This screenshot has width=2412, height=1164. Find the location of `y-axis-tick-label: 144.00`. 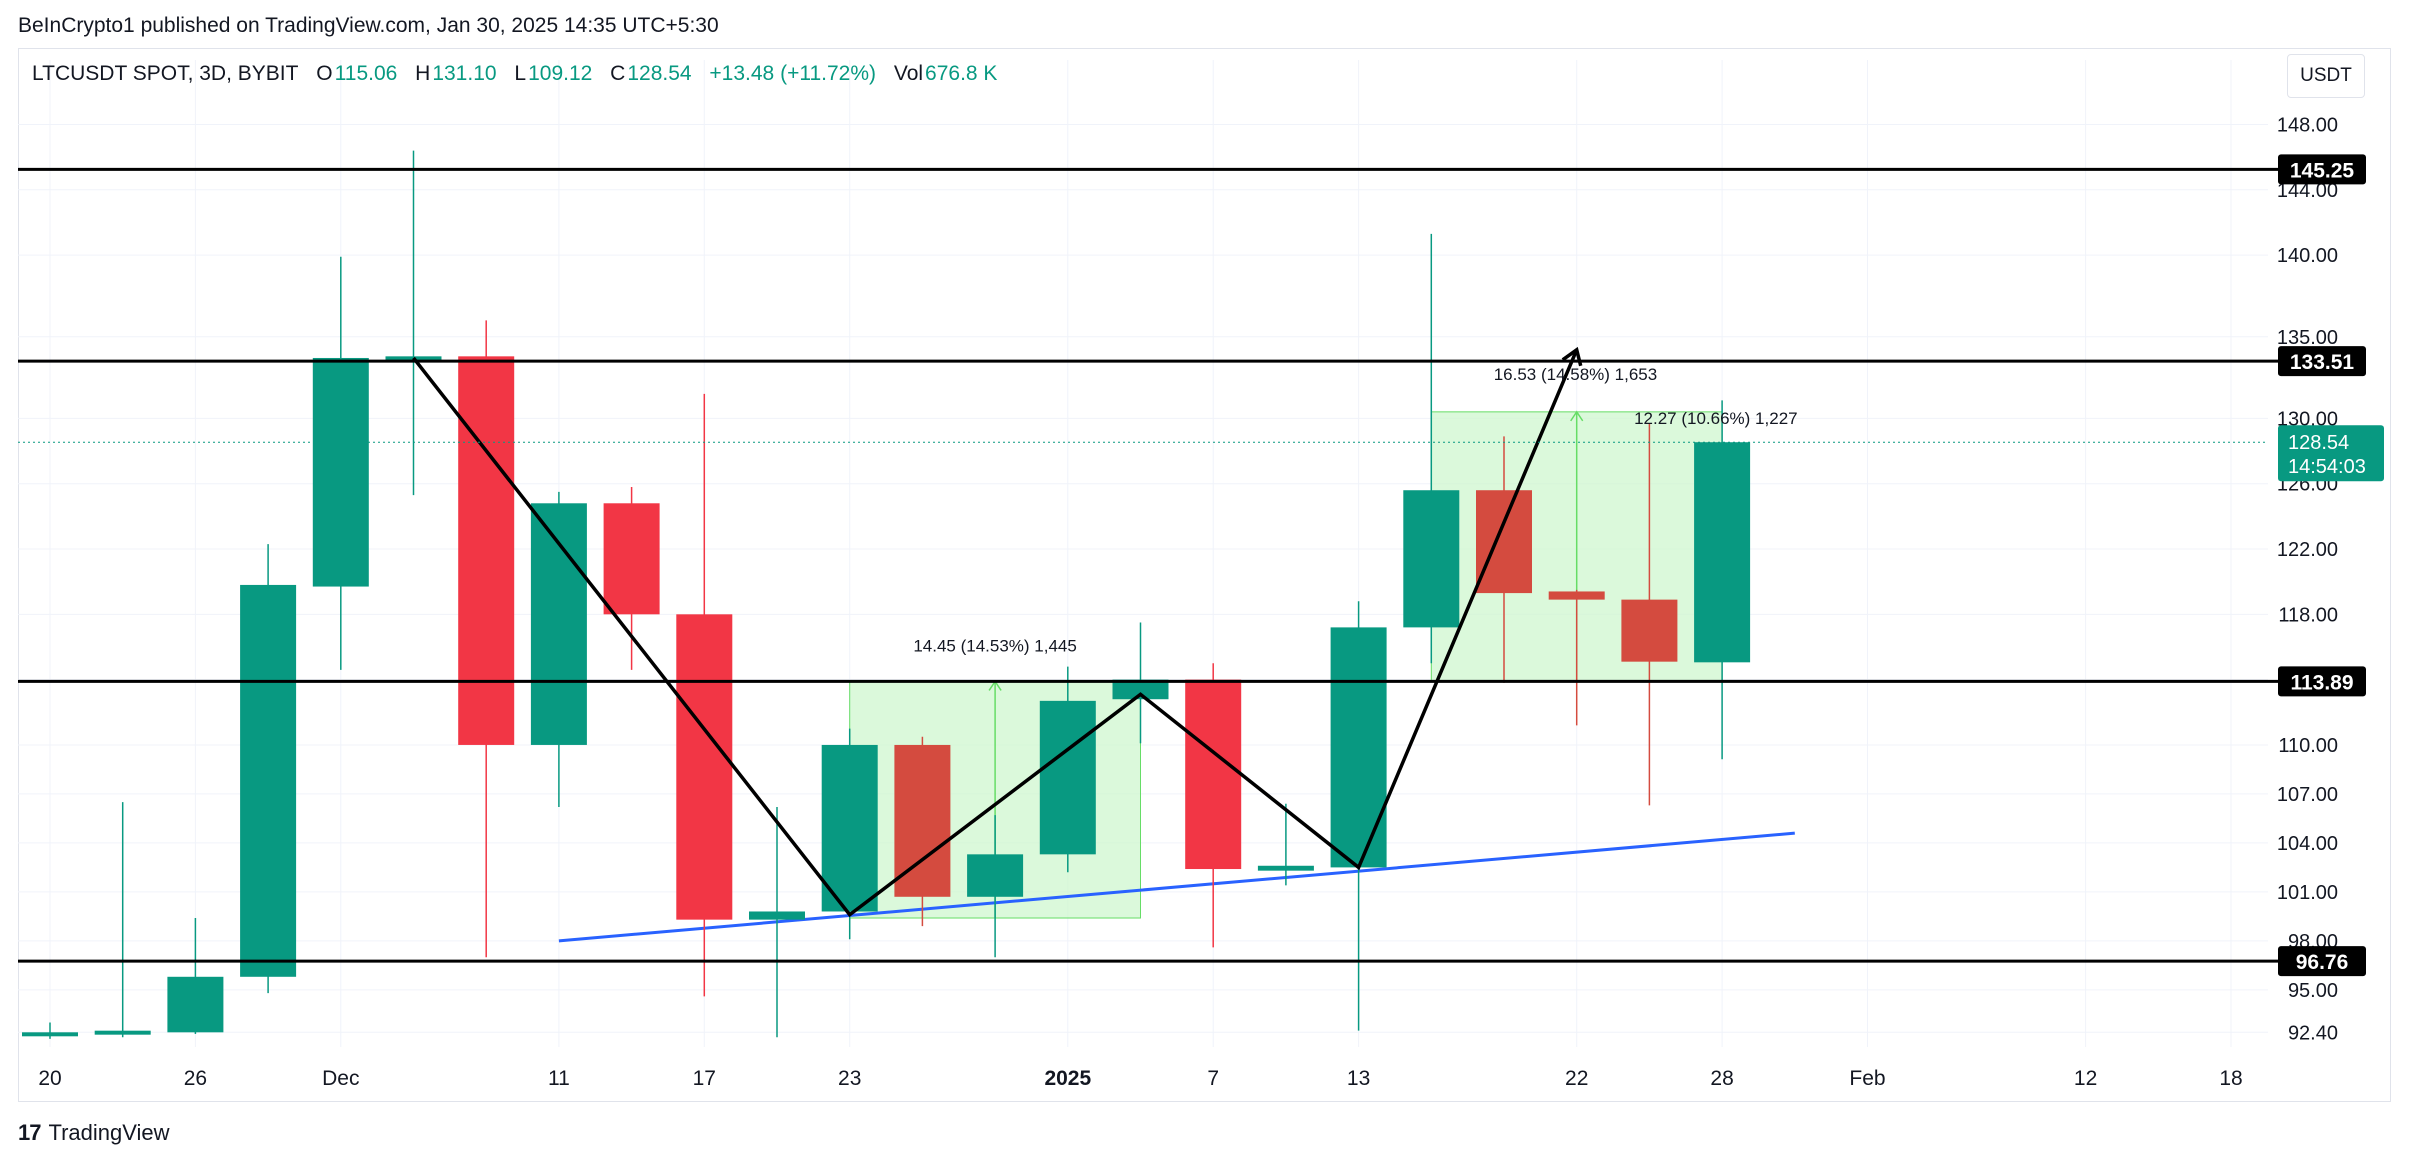

y-axis-tick-label: 144.00 is located at coordinates (2307, 191).